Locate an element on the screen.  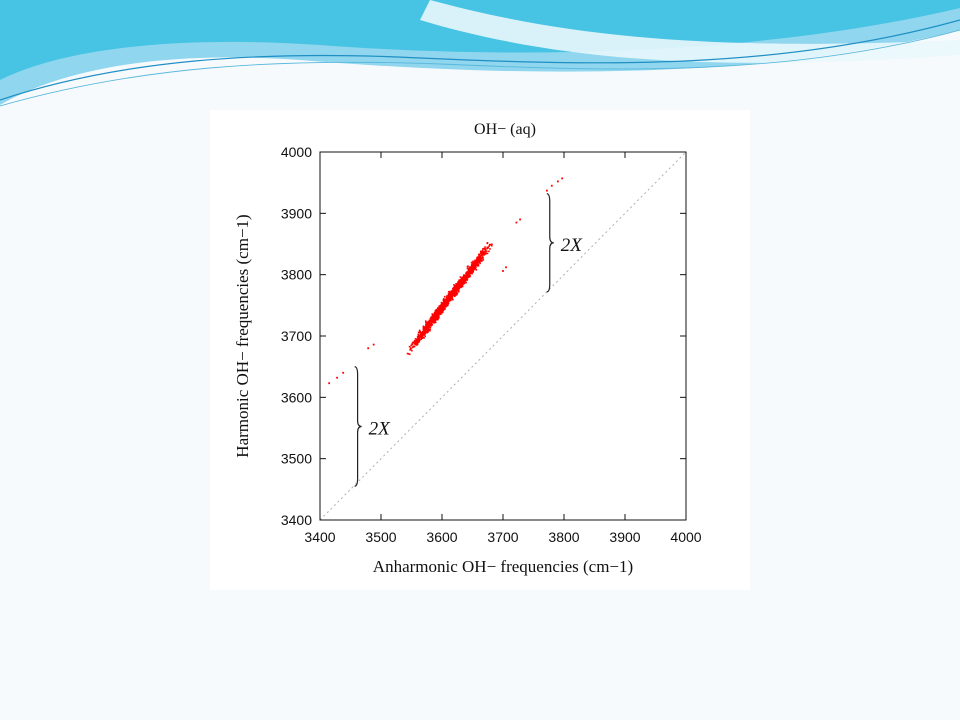
x-tick-label: 3500 is located at coordinates (380, 537).